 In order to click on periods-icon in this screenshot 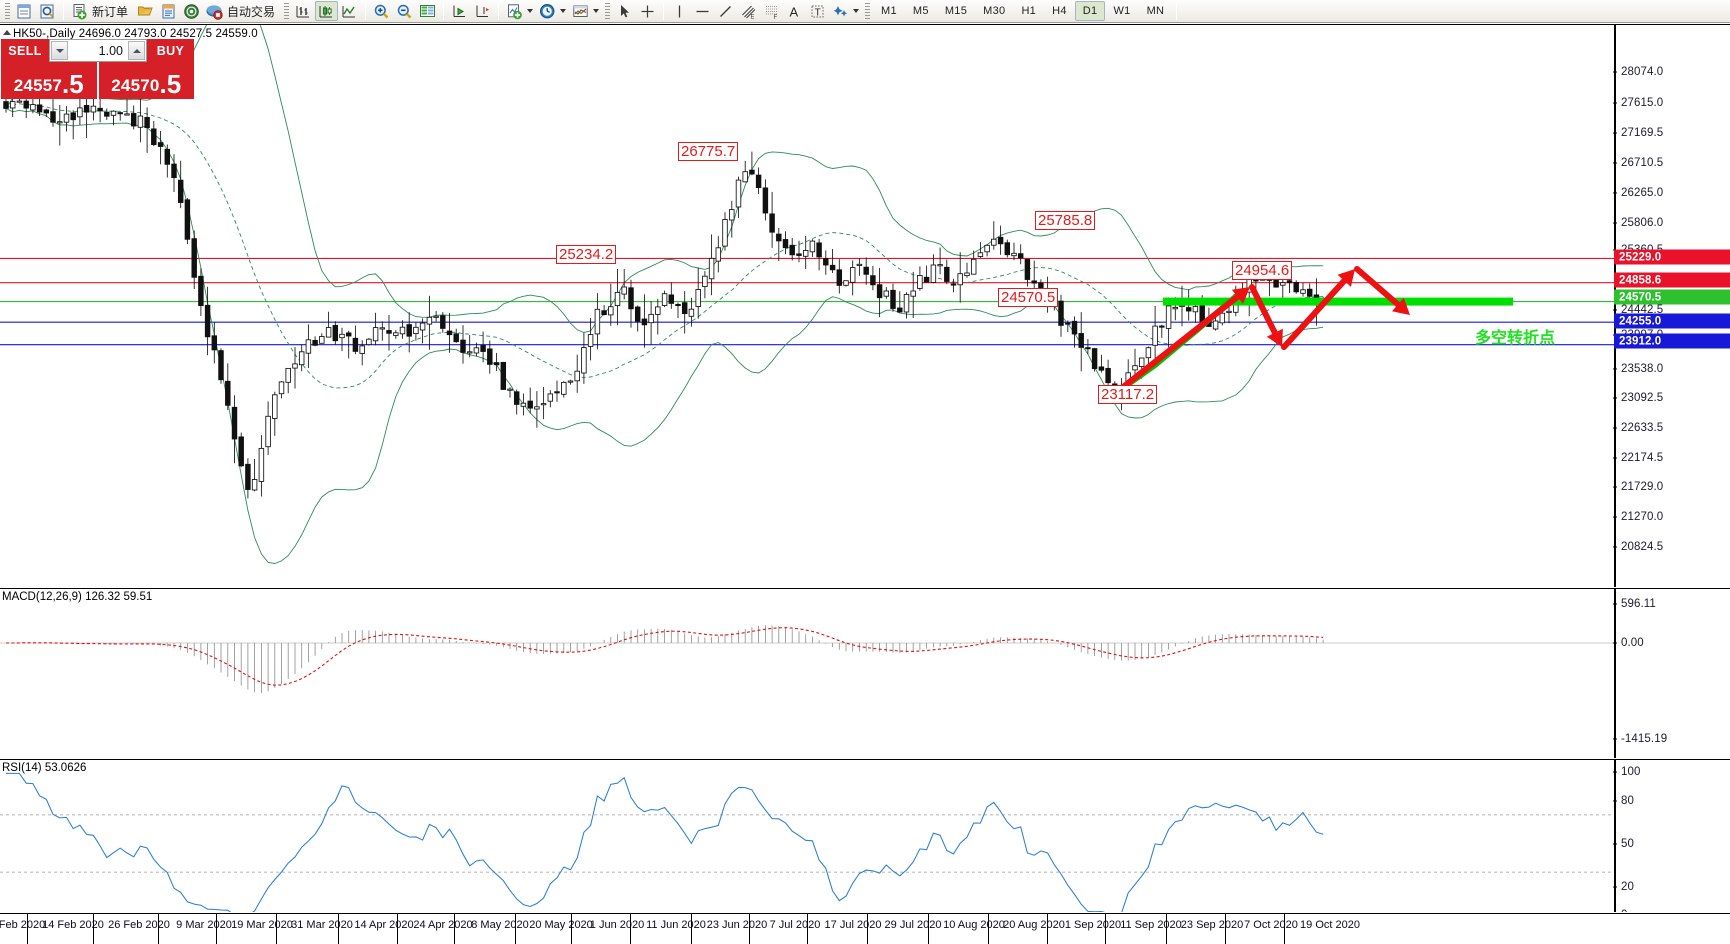, I will do `click(552, 11)`.